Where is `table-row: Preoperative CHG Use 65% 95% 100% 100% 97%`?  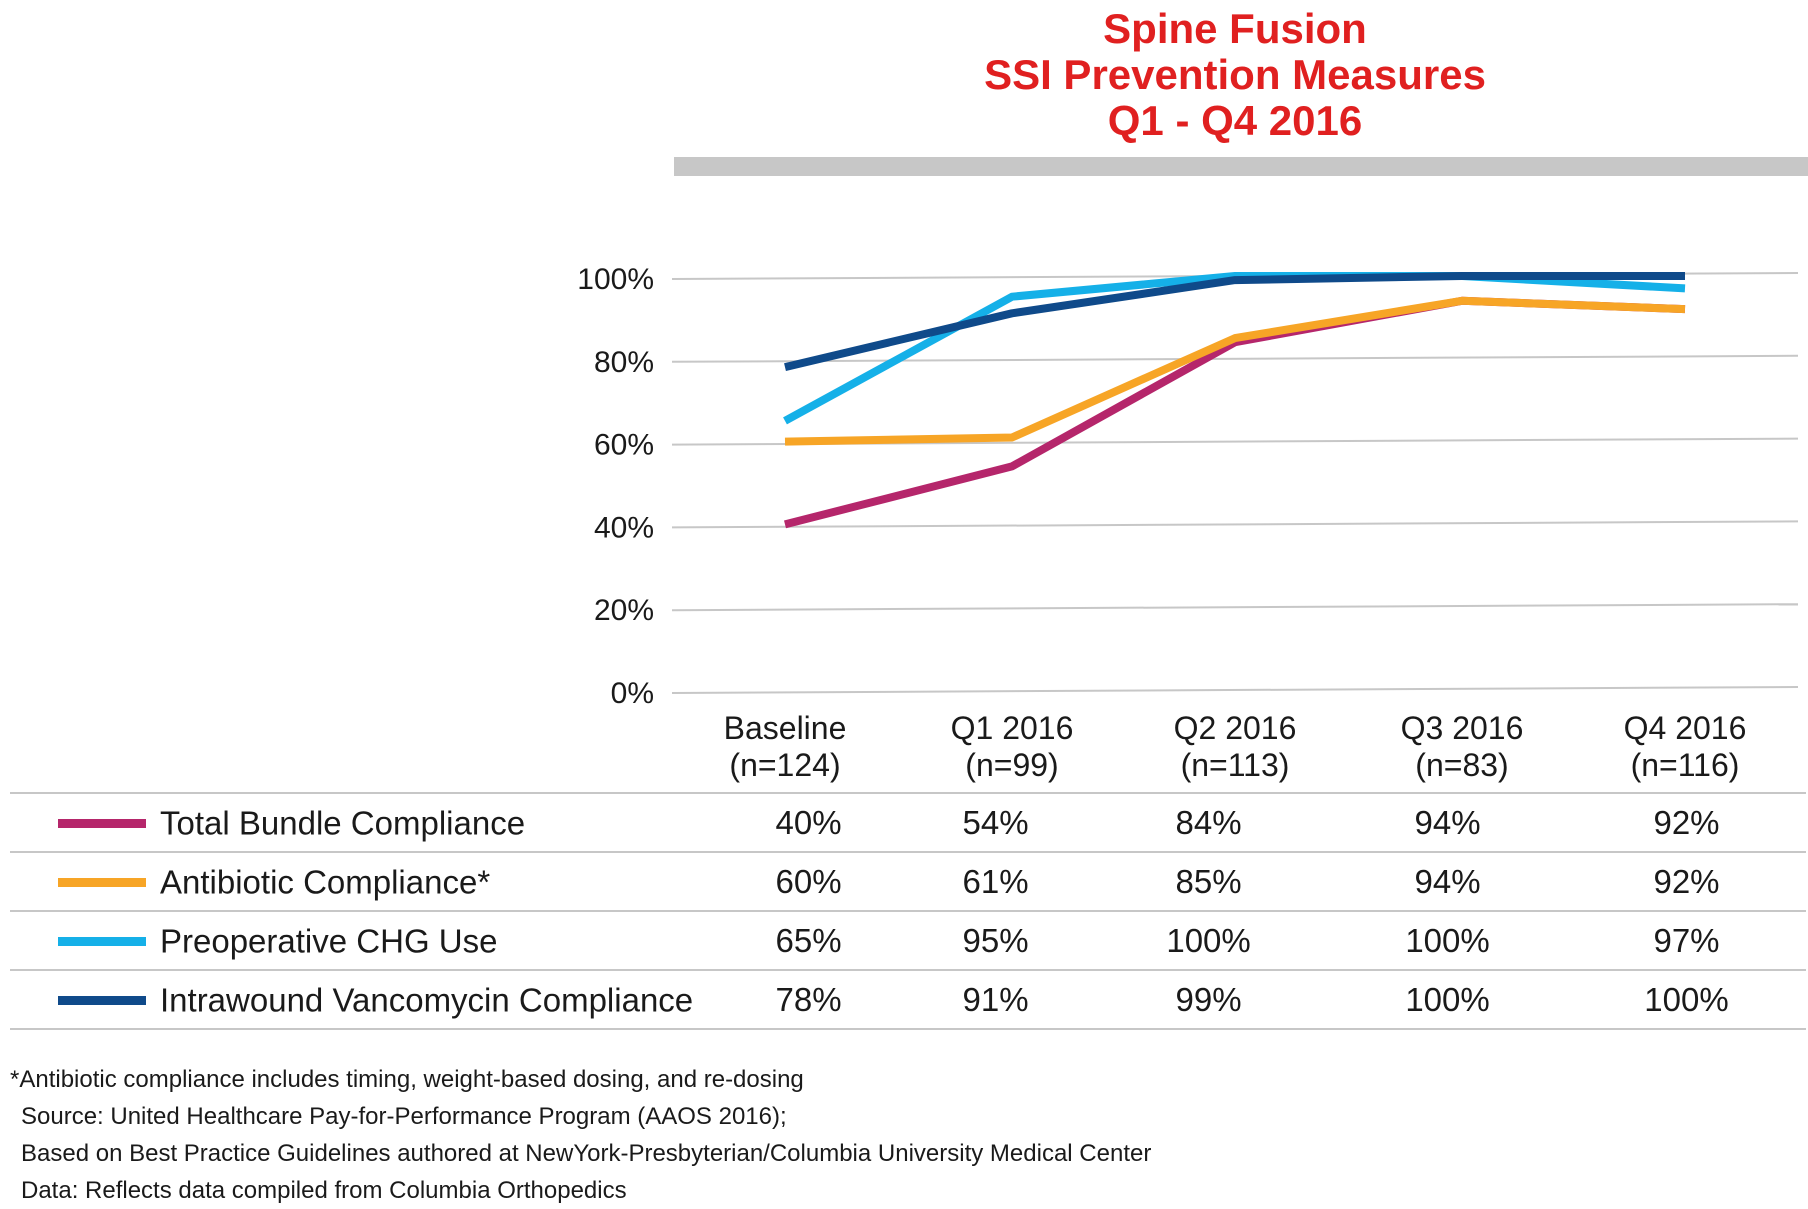
table-row: Preoperative CHG Use 65% 95% 100% 100% 97% is located at coordinates (908, 940).